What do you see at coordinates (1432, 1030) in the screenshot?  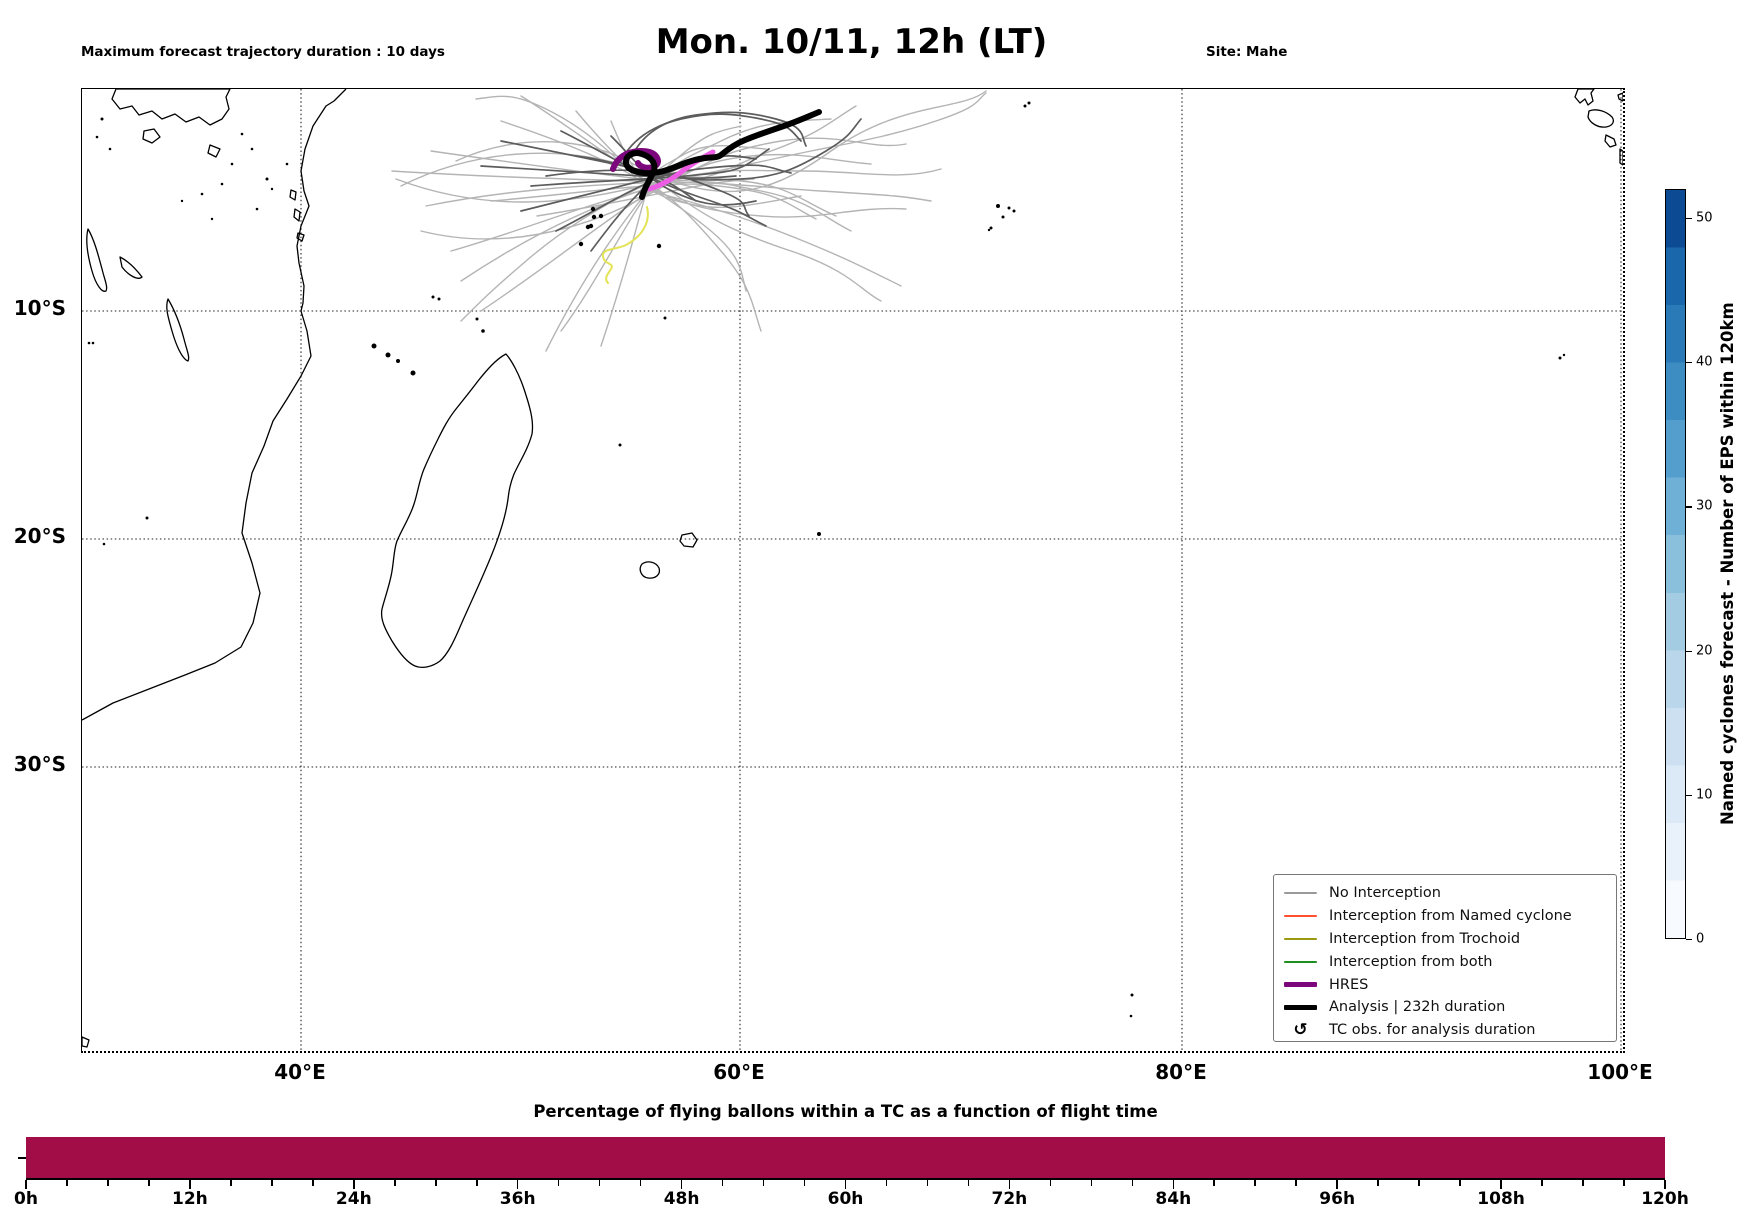 I see `legend-item-label: TC obs. for analysis duration` at bounding box center [1432, 1030].